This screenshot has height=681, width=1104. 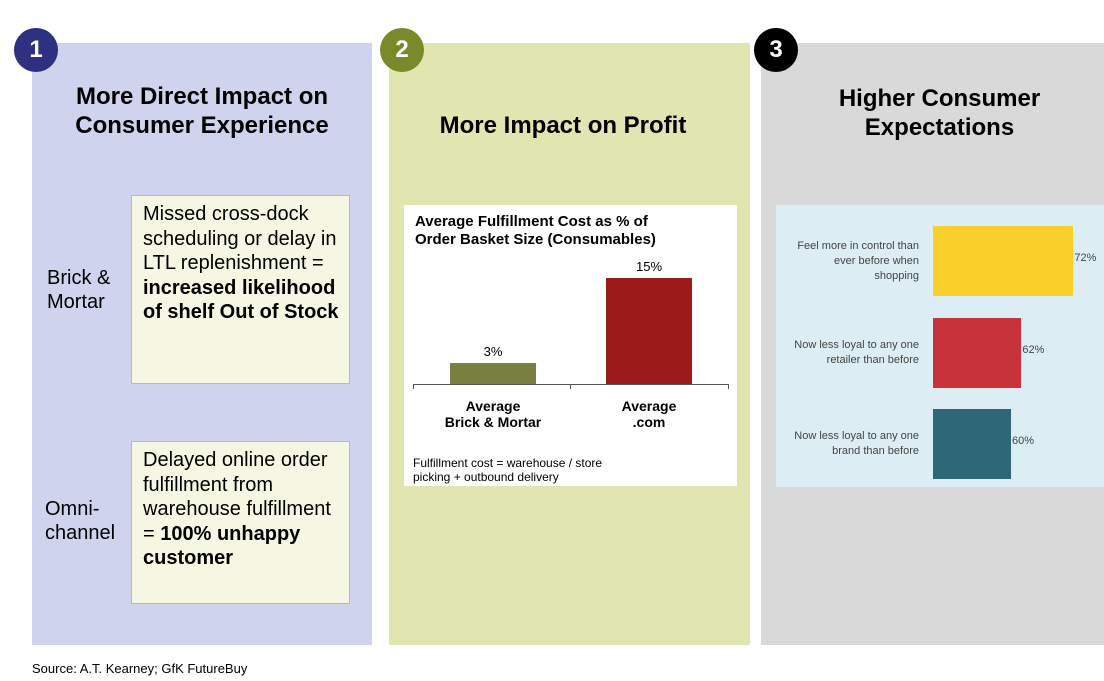 What do you see at coordinates (649, 266) in the screenshot?
I see `data-label: 15%` at bounding box center [649, 266].